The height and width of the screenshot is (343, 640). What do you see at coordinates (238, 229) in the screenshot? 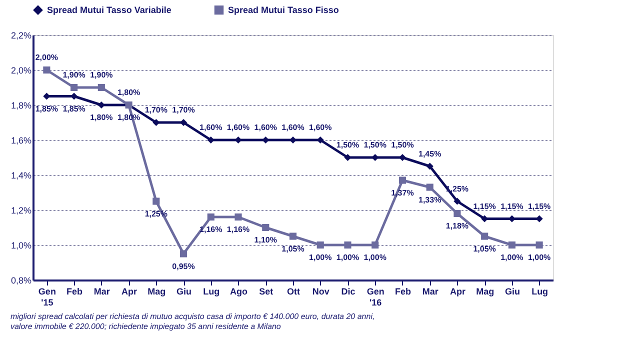
I see `data-label: 1,16%` at bounding box center [238, 229].